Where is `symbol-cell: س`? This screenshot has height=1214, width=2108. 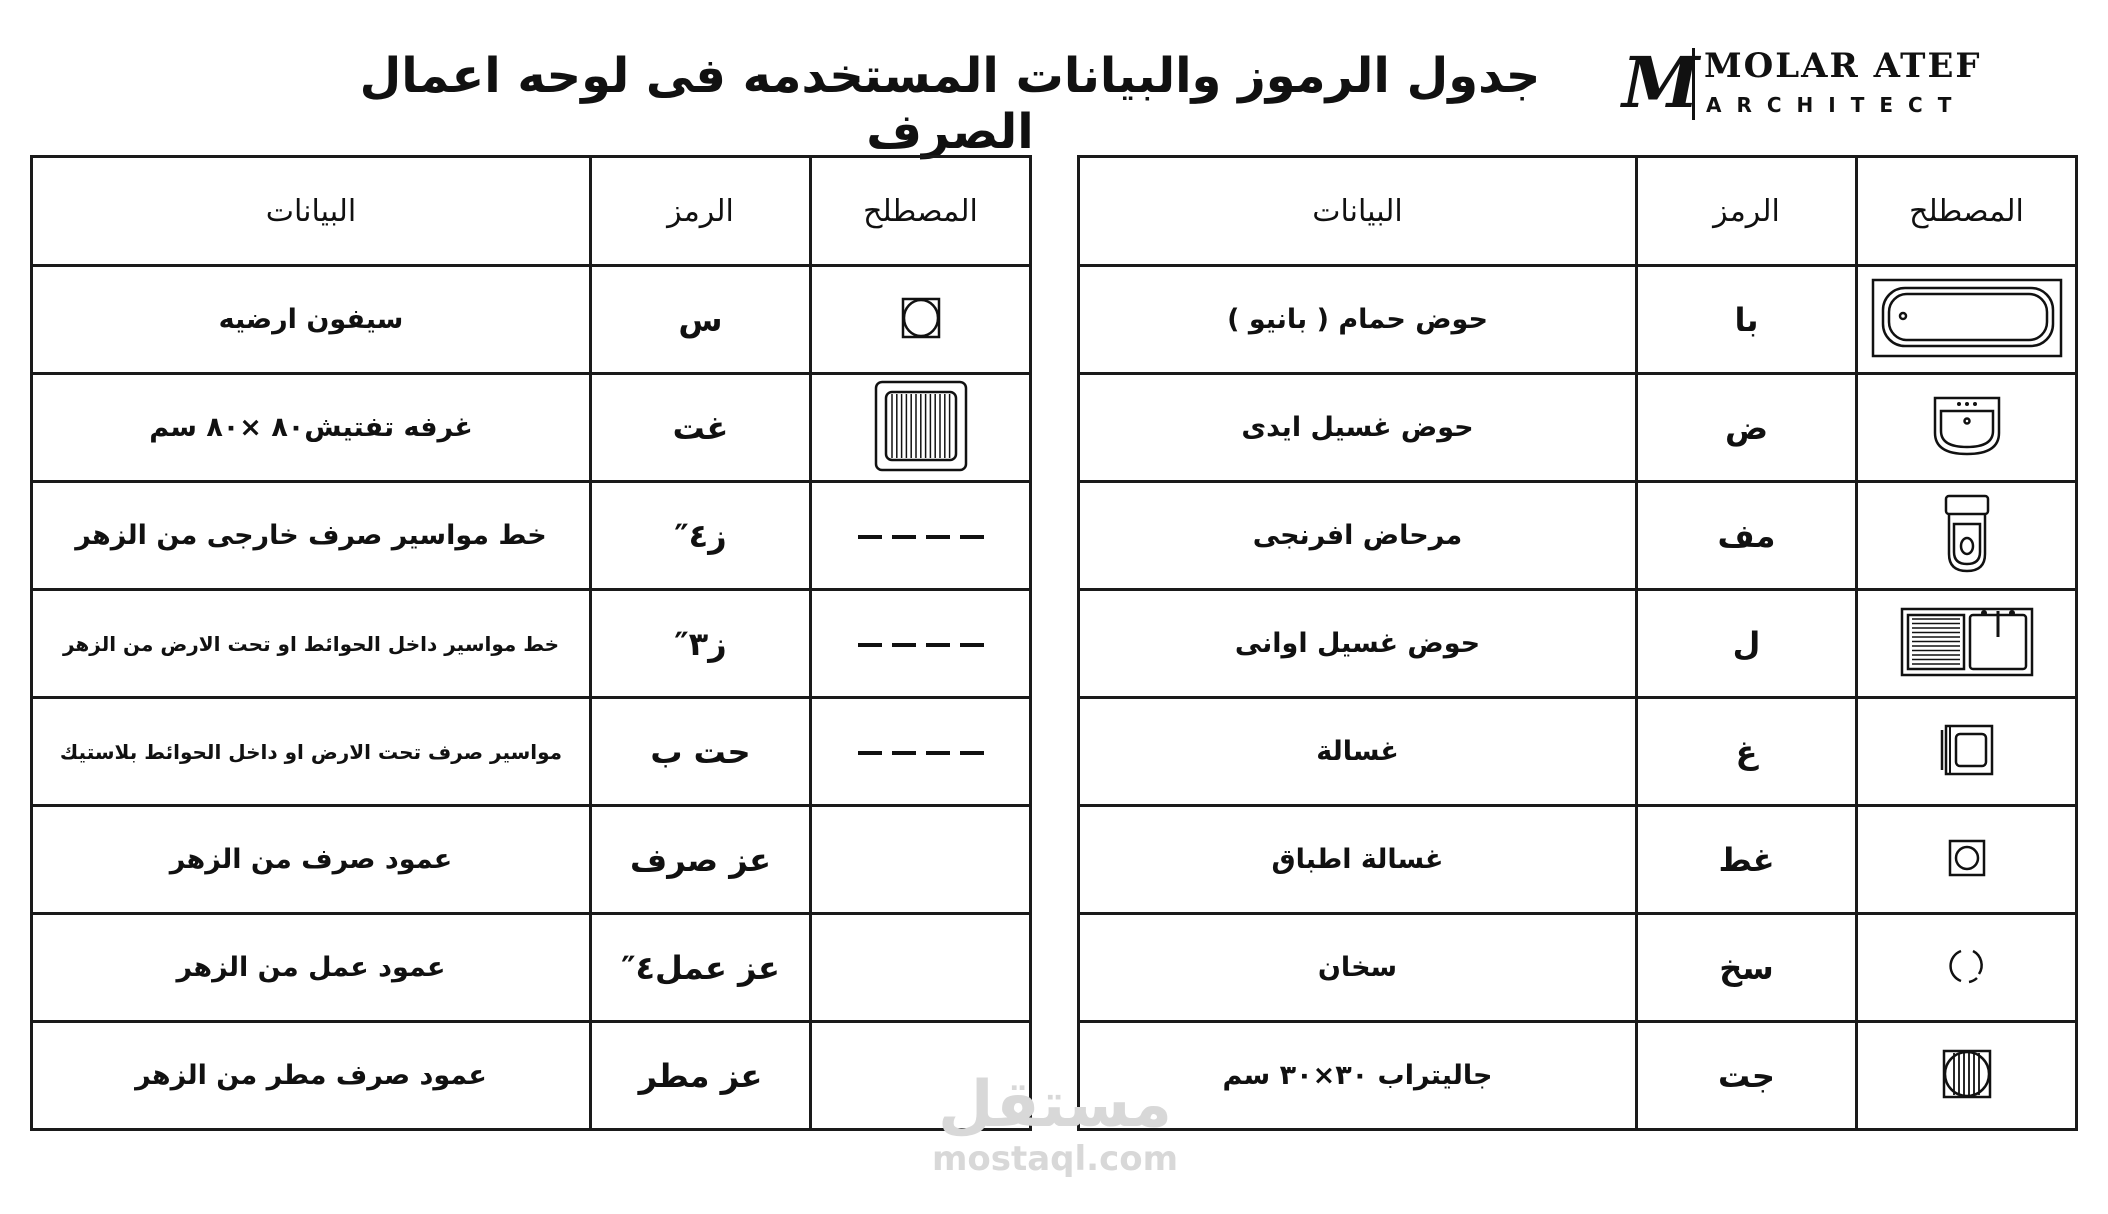
symbol-cell: س is located at coordinates (700, 319).